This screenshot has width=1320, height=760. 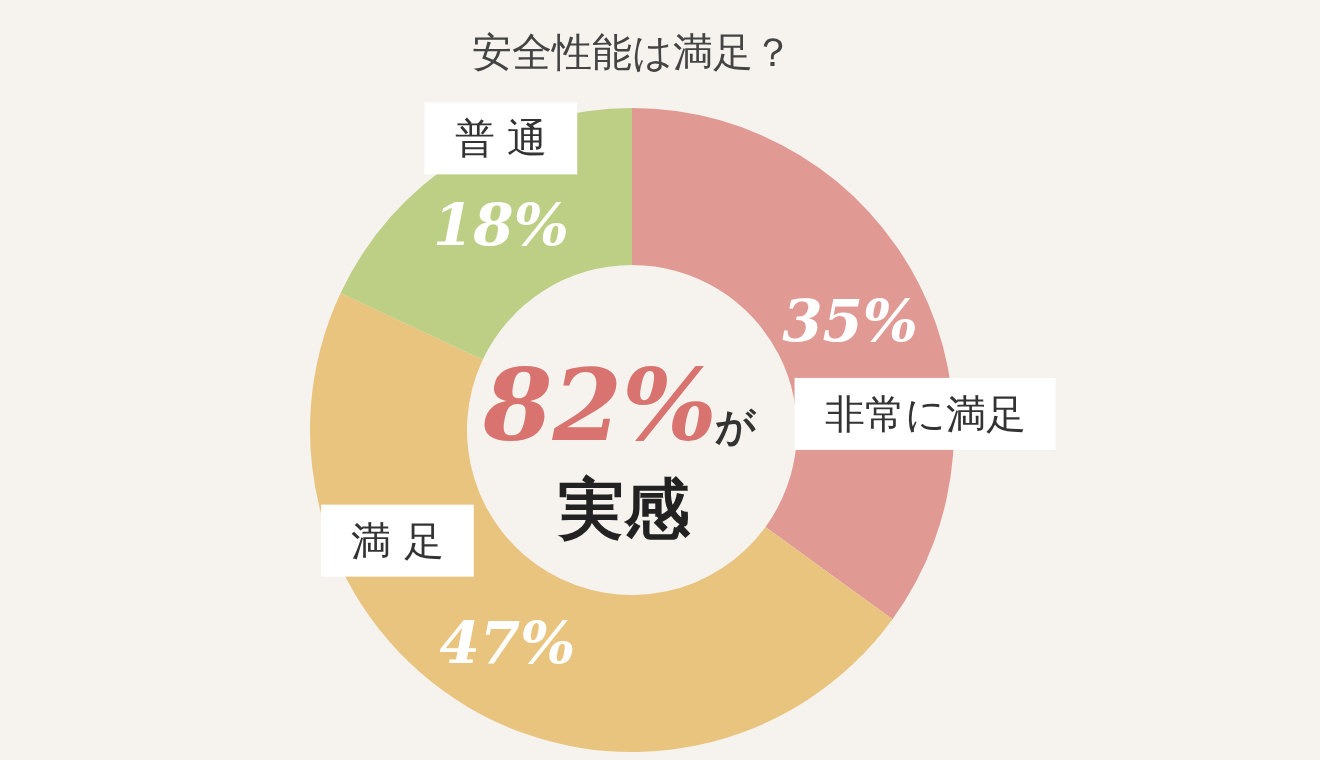 What do you see at coordinates (632, 52) in the screenshot?
I see `title: 安全性能は満足？` at bounding box center [632, 52].